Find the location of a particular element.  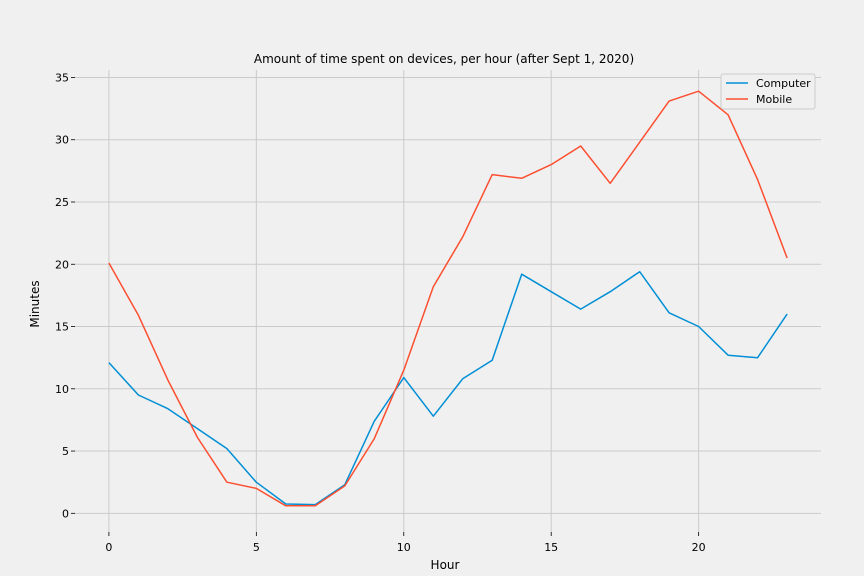

legend: Computer Mobile is located at coordinates (768, 91).